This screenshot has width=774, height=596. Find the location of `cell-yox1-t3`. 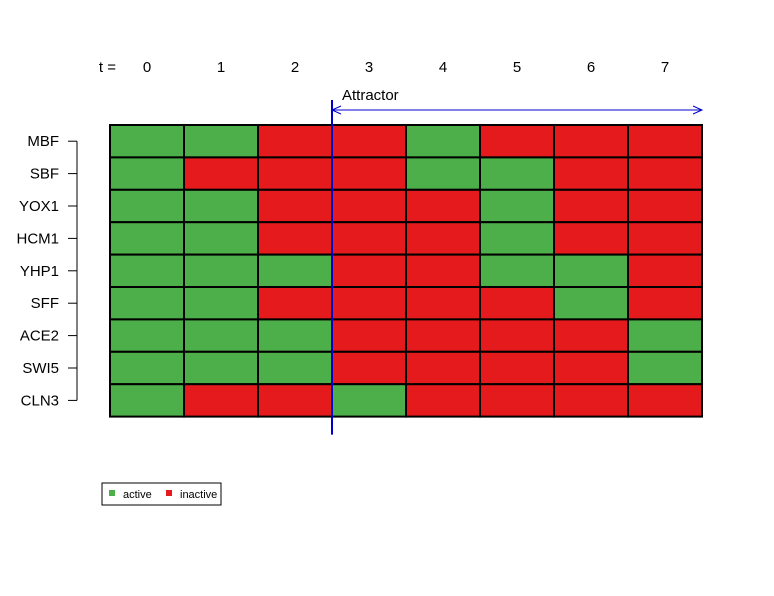

cell-yox1-t3 is located at coordinates (369, 206).